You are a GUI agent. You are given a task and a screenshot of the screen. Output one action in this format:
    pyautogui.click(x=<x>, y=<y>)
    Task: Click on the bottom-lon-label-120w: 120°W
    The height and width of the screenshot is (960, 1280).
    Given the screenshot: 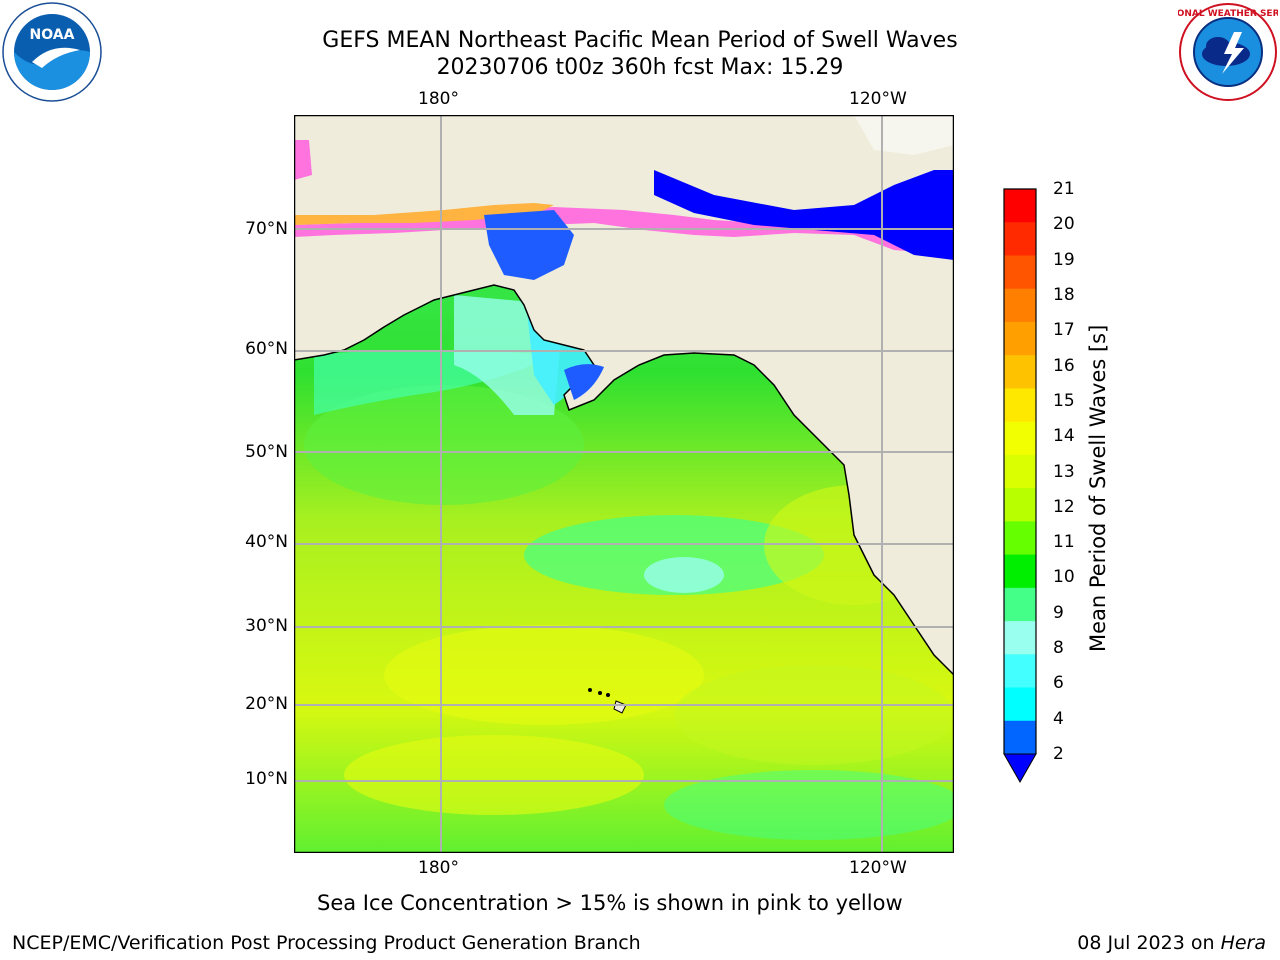 What is the action you would take?
    pyautogui.click(x=878, y=868)
    